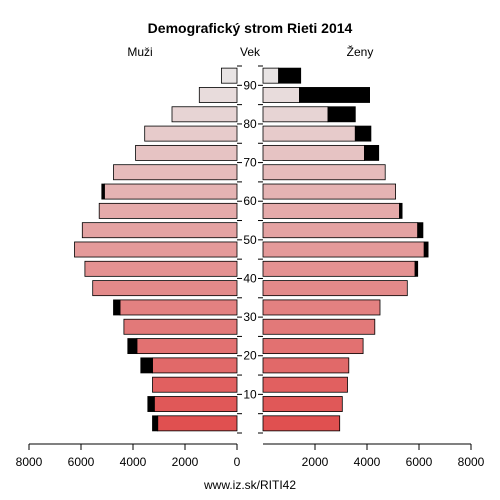  What do you see at coordinates (139, 52) in the screenshot?
I see `left-label: Muži` at bounding box center [139, 52].